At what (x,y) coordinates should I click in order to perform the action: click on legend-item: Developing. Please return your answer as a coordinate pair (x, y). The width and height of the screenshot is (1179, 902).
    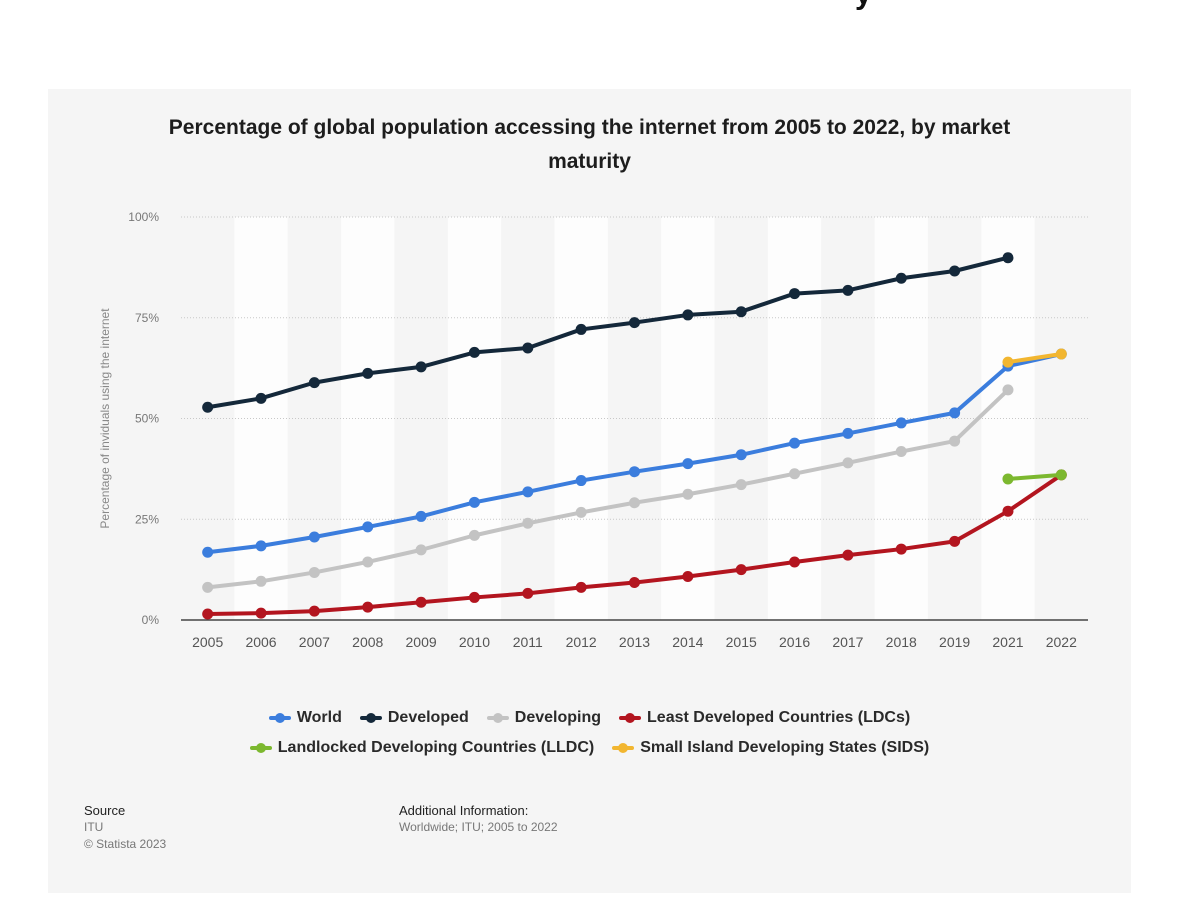
    Looking at the image, I should click on (543, 718).